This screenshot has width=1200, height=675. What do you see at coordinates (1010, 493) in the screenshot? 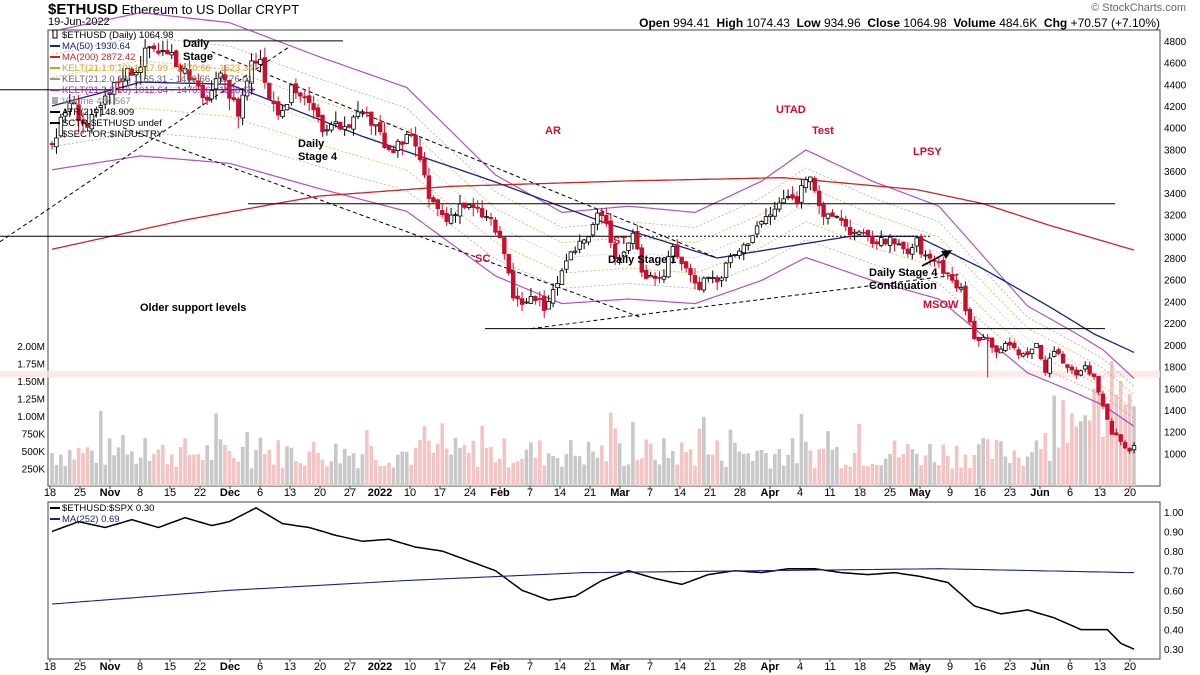
I see `x-tick-label: 23` at bounding box center [1010, 493].